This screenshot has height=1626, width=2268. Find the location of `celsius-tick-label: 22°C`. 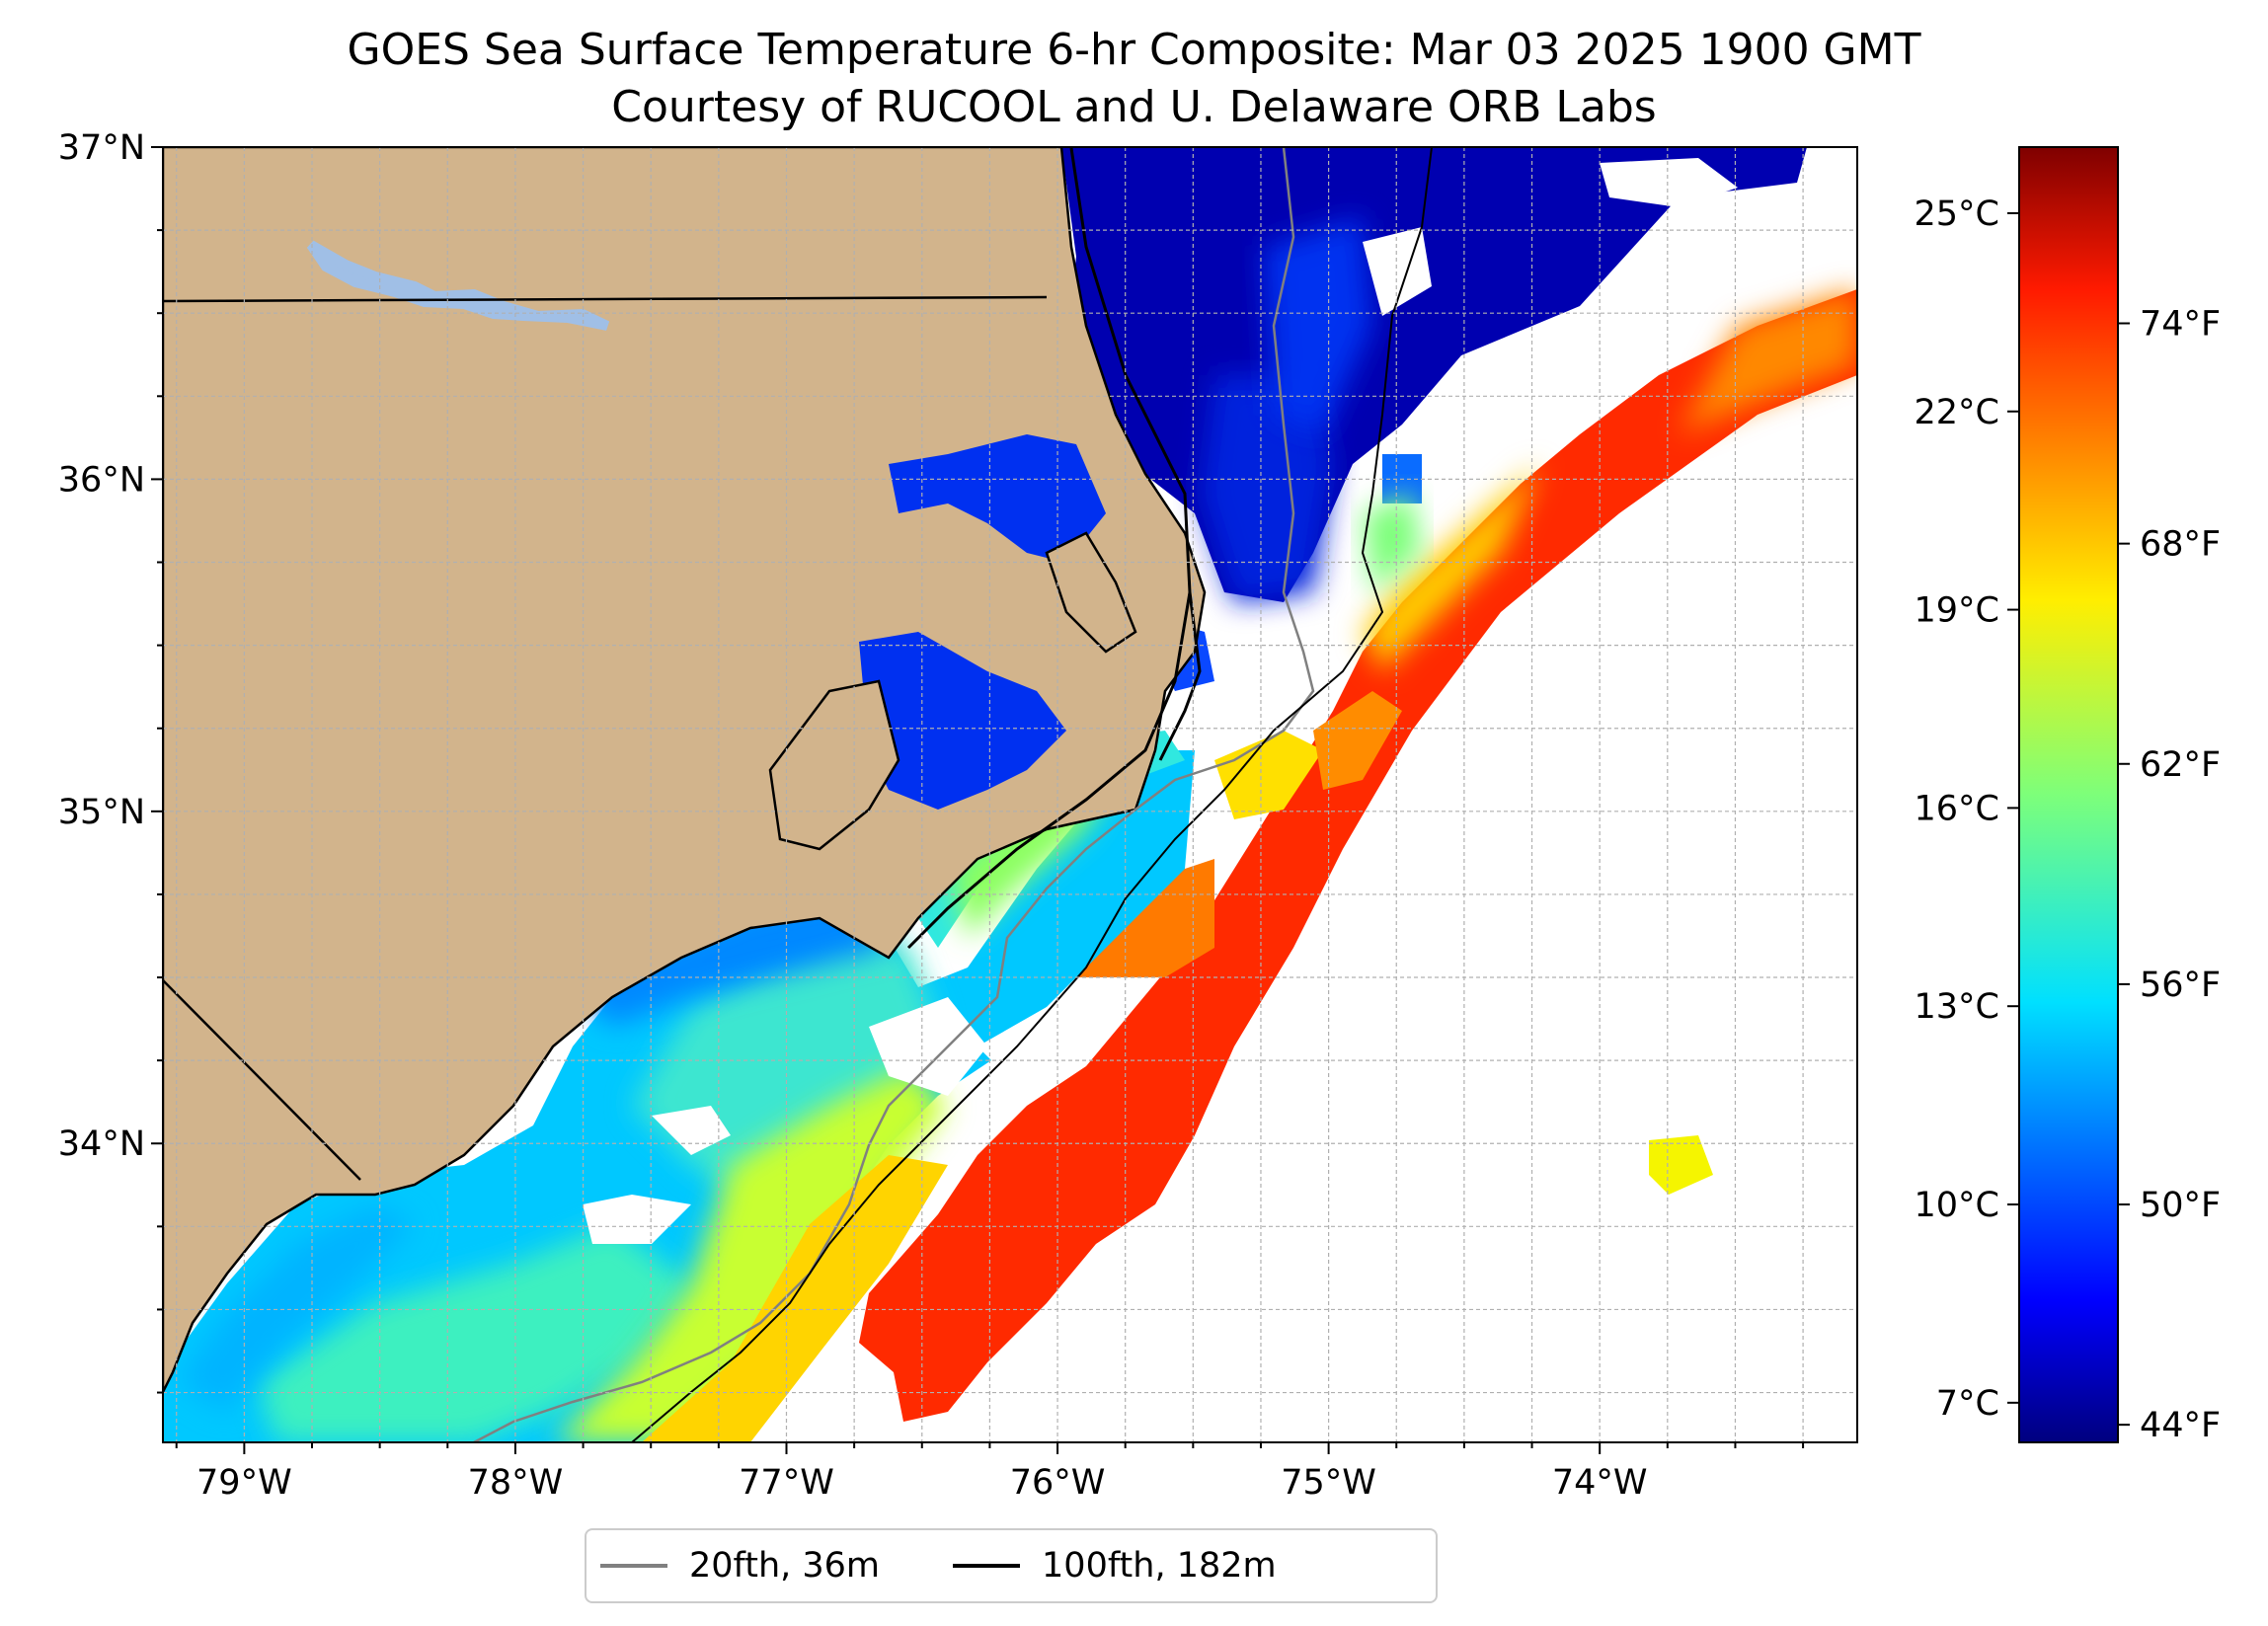

celsius-tick-label: 22°C is located at coordinates (1957, 412).